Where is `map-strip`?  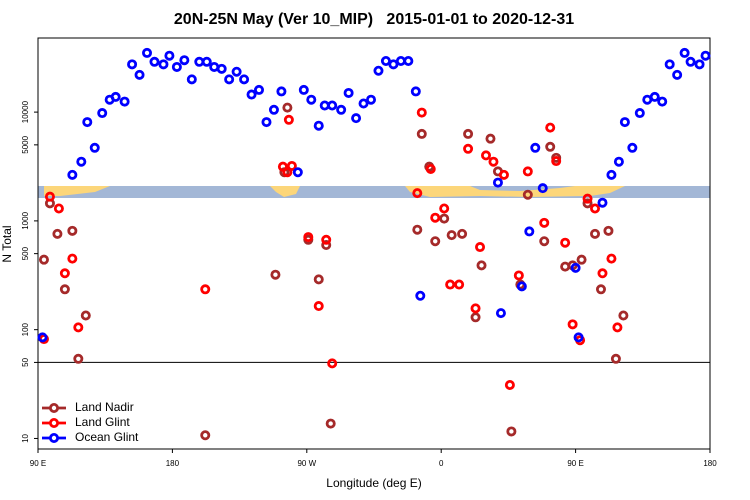 map-strip is located at coordinates (374, 192).